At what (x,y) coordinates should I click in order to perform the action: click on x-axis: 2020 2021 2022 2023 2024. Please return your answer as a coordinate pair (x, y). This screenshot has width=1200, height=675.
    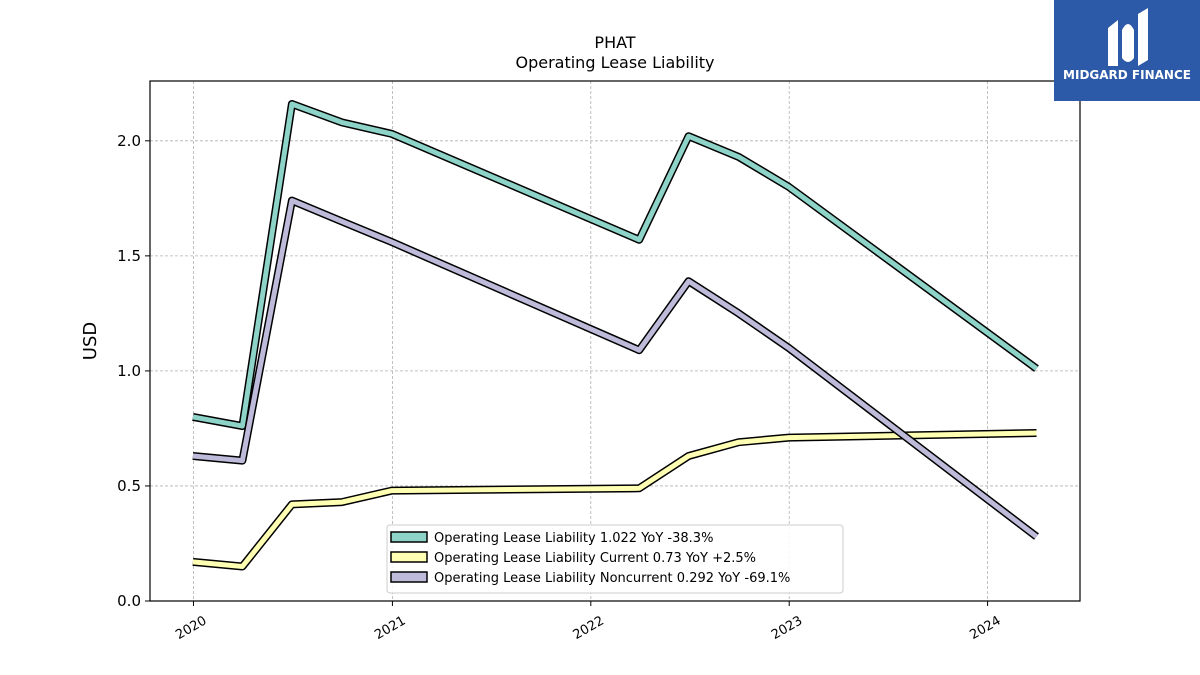
    Looking at the image, I should click on (588, 622).